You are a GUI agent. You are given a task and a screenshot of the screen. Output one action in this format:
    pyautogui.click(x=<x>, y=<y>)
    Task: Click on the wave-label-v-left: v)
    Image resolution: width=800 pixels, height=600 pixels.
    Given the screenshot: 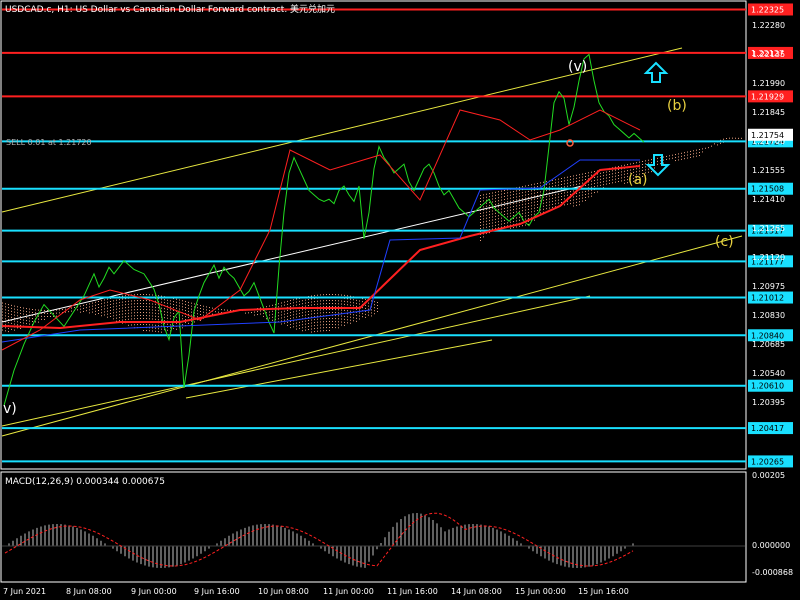 What is the action you would take?
    pyautogui.click(x=10, y=409)
    